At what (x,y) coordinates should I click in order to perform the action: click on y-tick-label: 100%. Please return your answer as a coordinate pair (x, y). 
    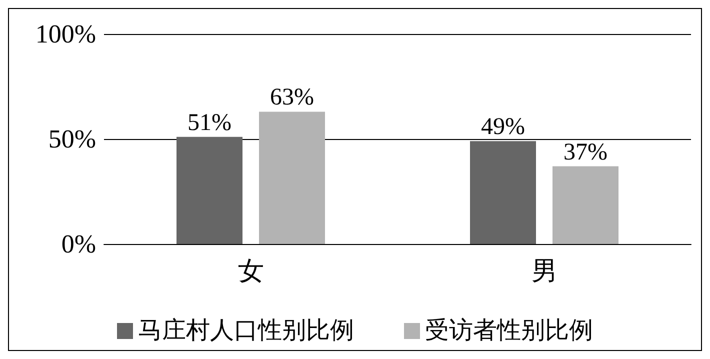
    Looking at the image, I should click on (65, 34).